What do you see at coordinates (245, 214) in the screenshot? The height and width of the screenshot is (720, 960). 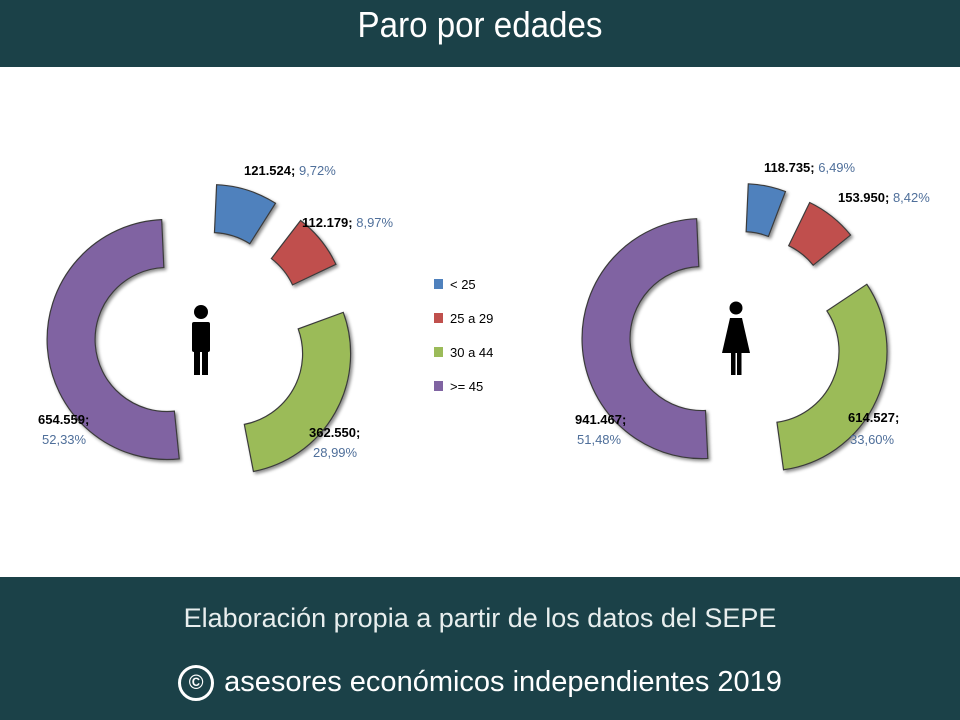 I see `men-slice-lt25` at bounding box center [245, 214].